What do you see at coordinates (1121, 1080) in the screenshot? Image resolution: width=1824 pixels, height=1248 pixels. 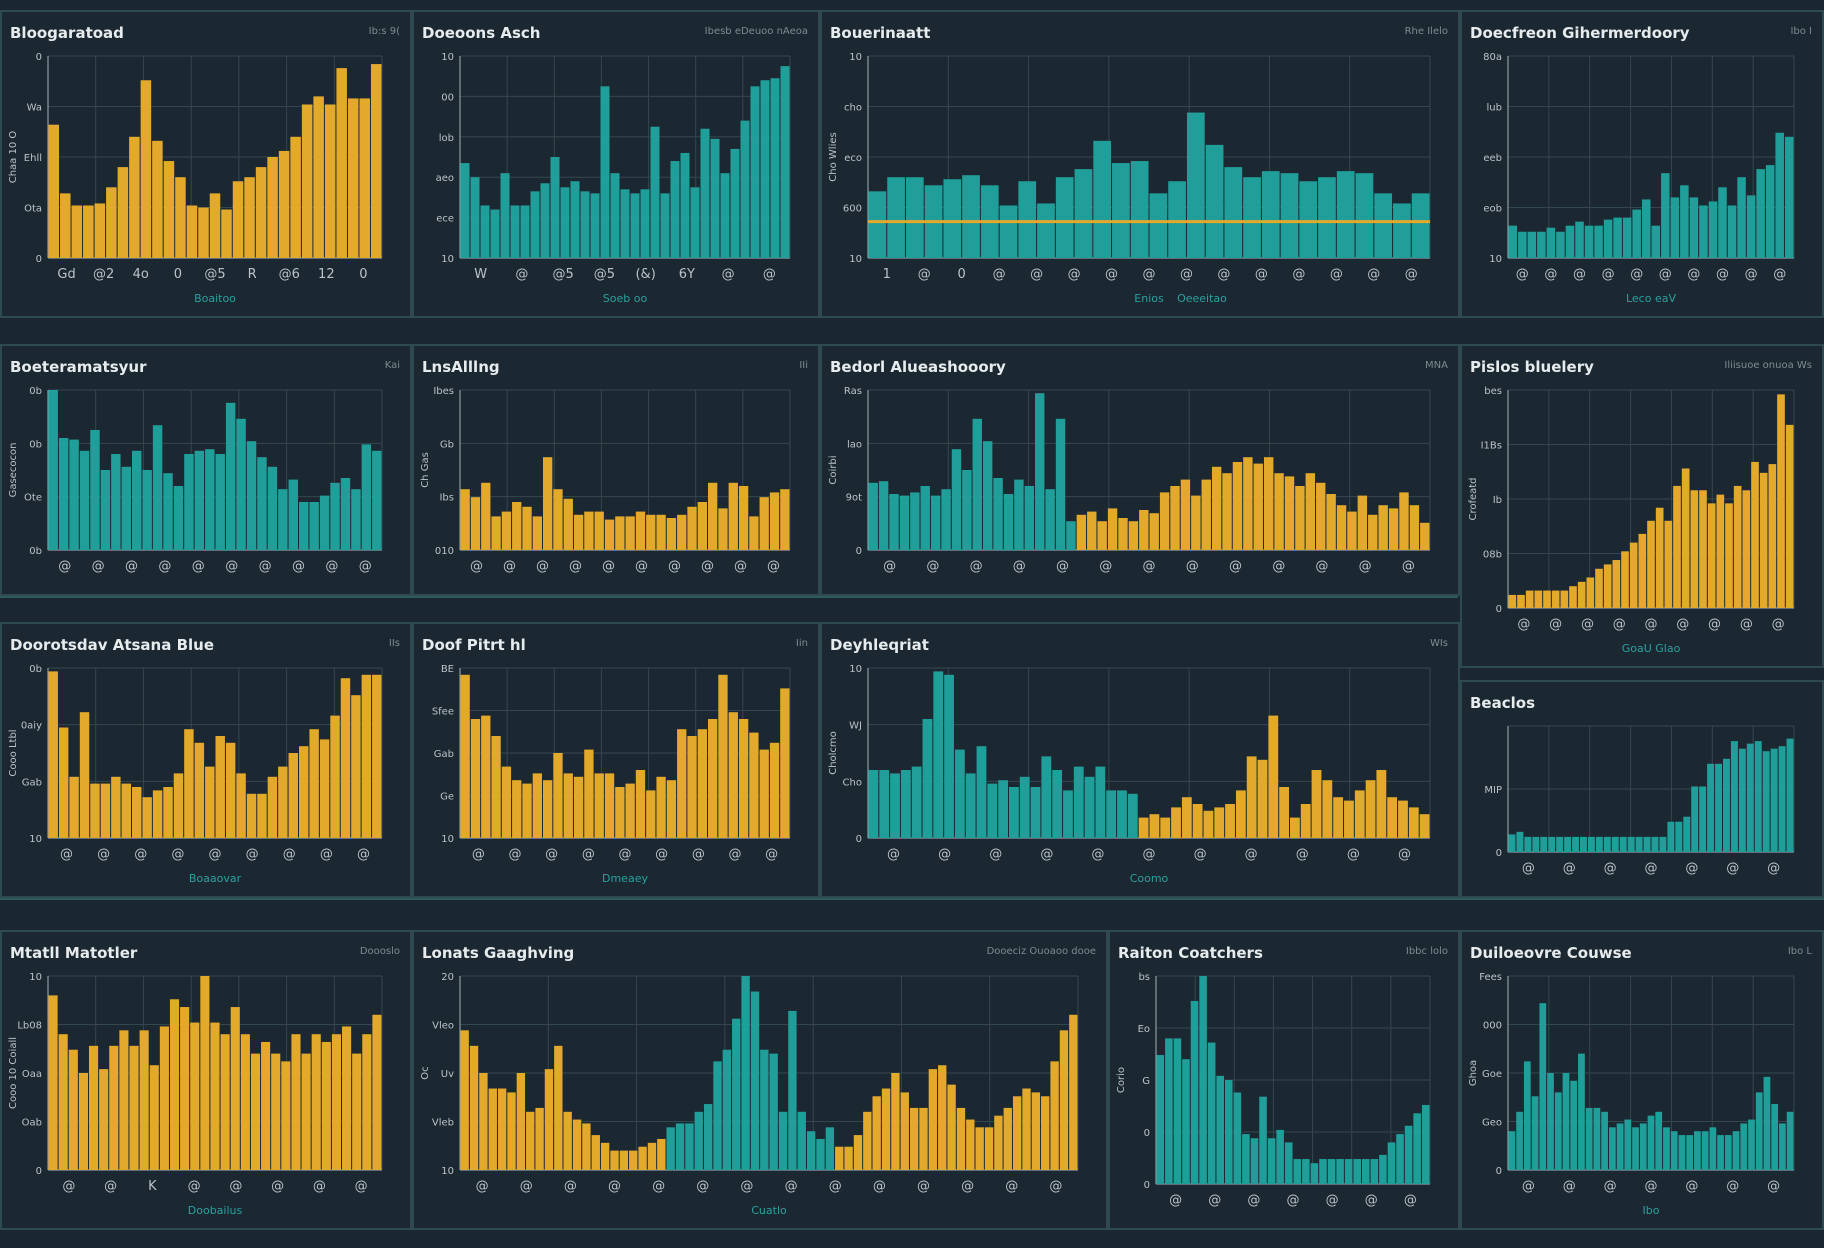 I see `y-axis-title: Corio` at bounding box center [1121, 1080].